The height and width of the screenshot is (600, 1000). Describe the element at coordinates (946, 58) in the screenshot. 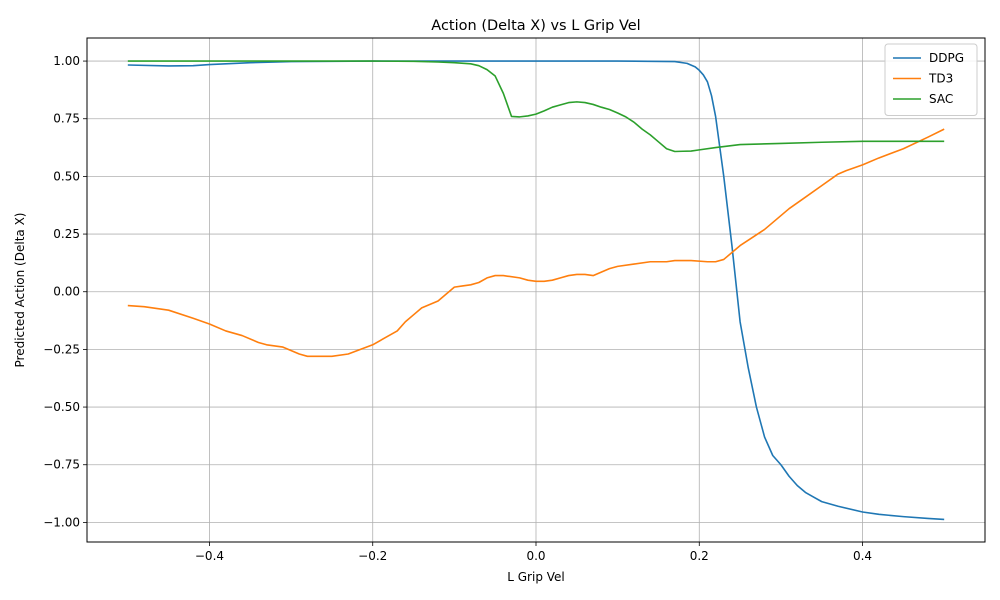

I see `legend-label-ddpg: DDPG` at that location.